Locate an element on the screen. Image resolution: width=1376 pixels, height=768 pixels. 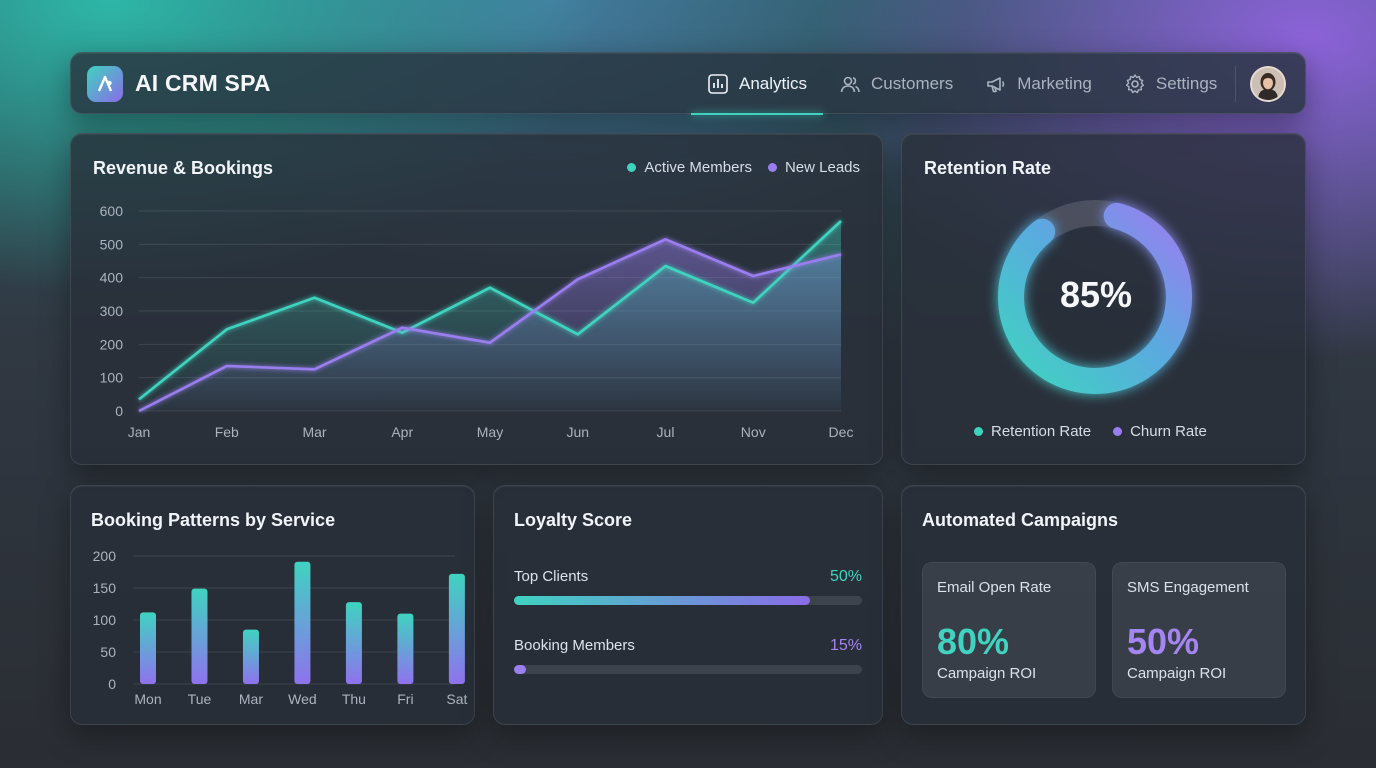
loyalty-row-percent: 50% is located at coordinates (845, 576).